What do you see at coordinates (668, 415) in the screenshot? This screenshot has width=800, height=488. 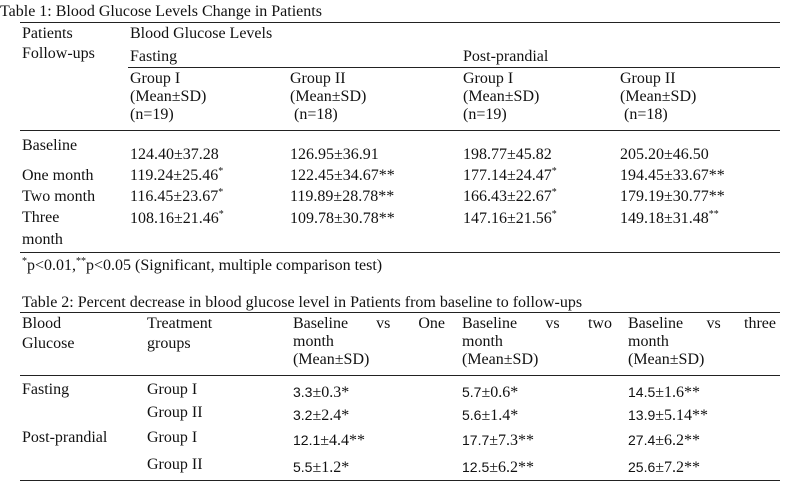 I see `table2-cell: 13.9±5.14**` at bounding box center [668, 415].